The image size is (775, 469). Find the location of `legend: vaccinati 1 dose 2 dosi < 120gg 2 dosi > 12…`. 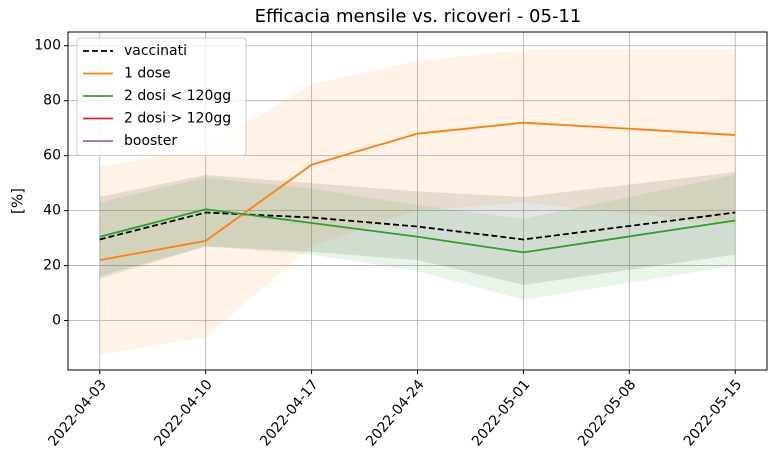

legend: vaccinati 1 dose 2 dosi < 120gg 2 dosi > 12… is located at coordinates (161, 96).